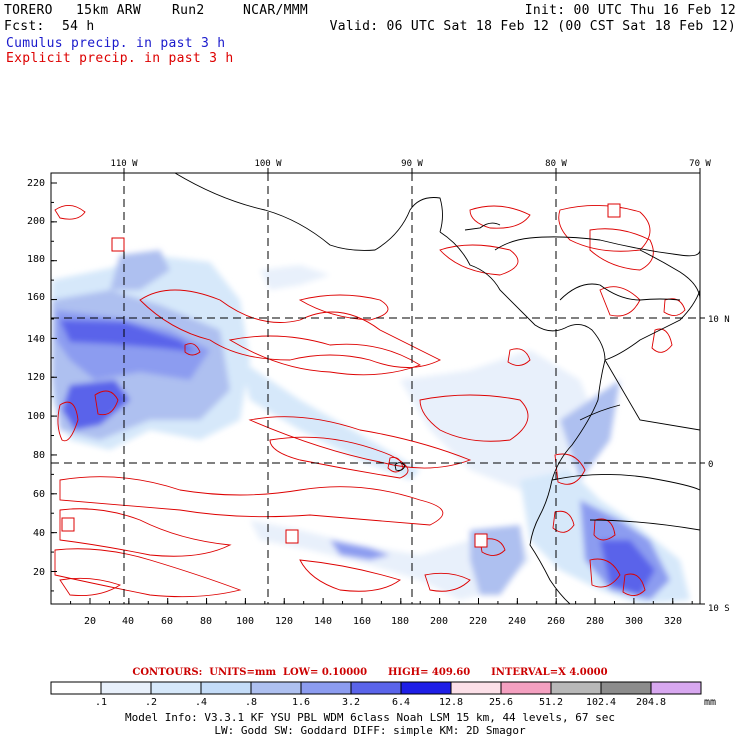  I want to click on lon-labels: 110 W 100 W 90 W 80 W 70 W, so click(410, 164).